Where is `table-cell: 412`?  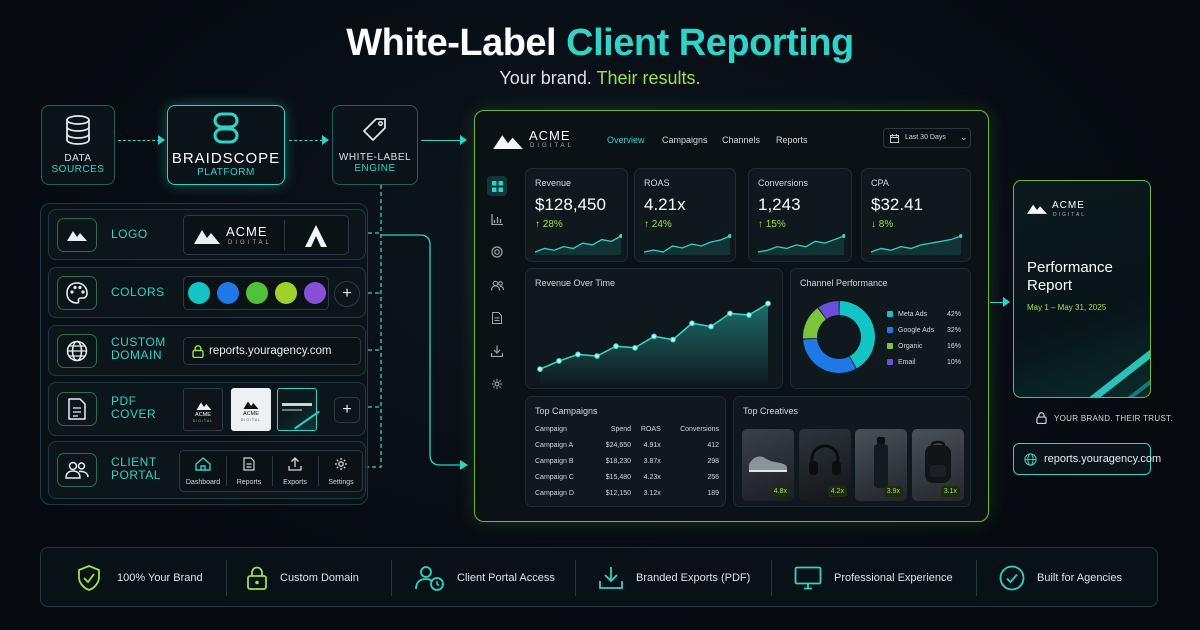 table-cell: 412 is located at coordinates (713, 445).